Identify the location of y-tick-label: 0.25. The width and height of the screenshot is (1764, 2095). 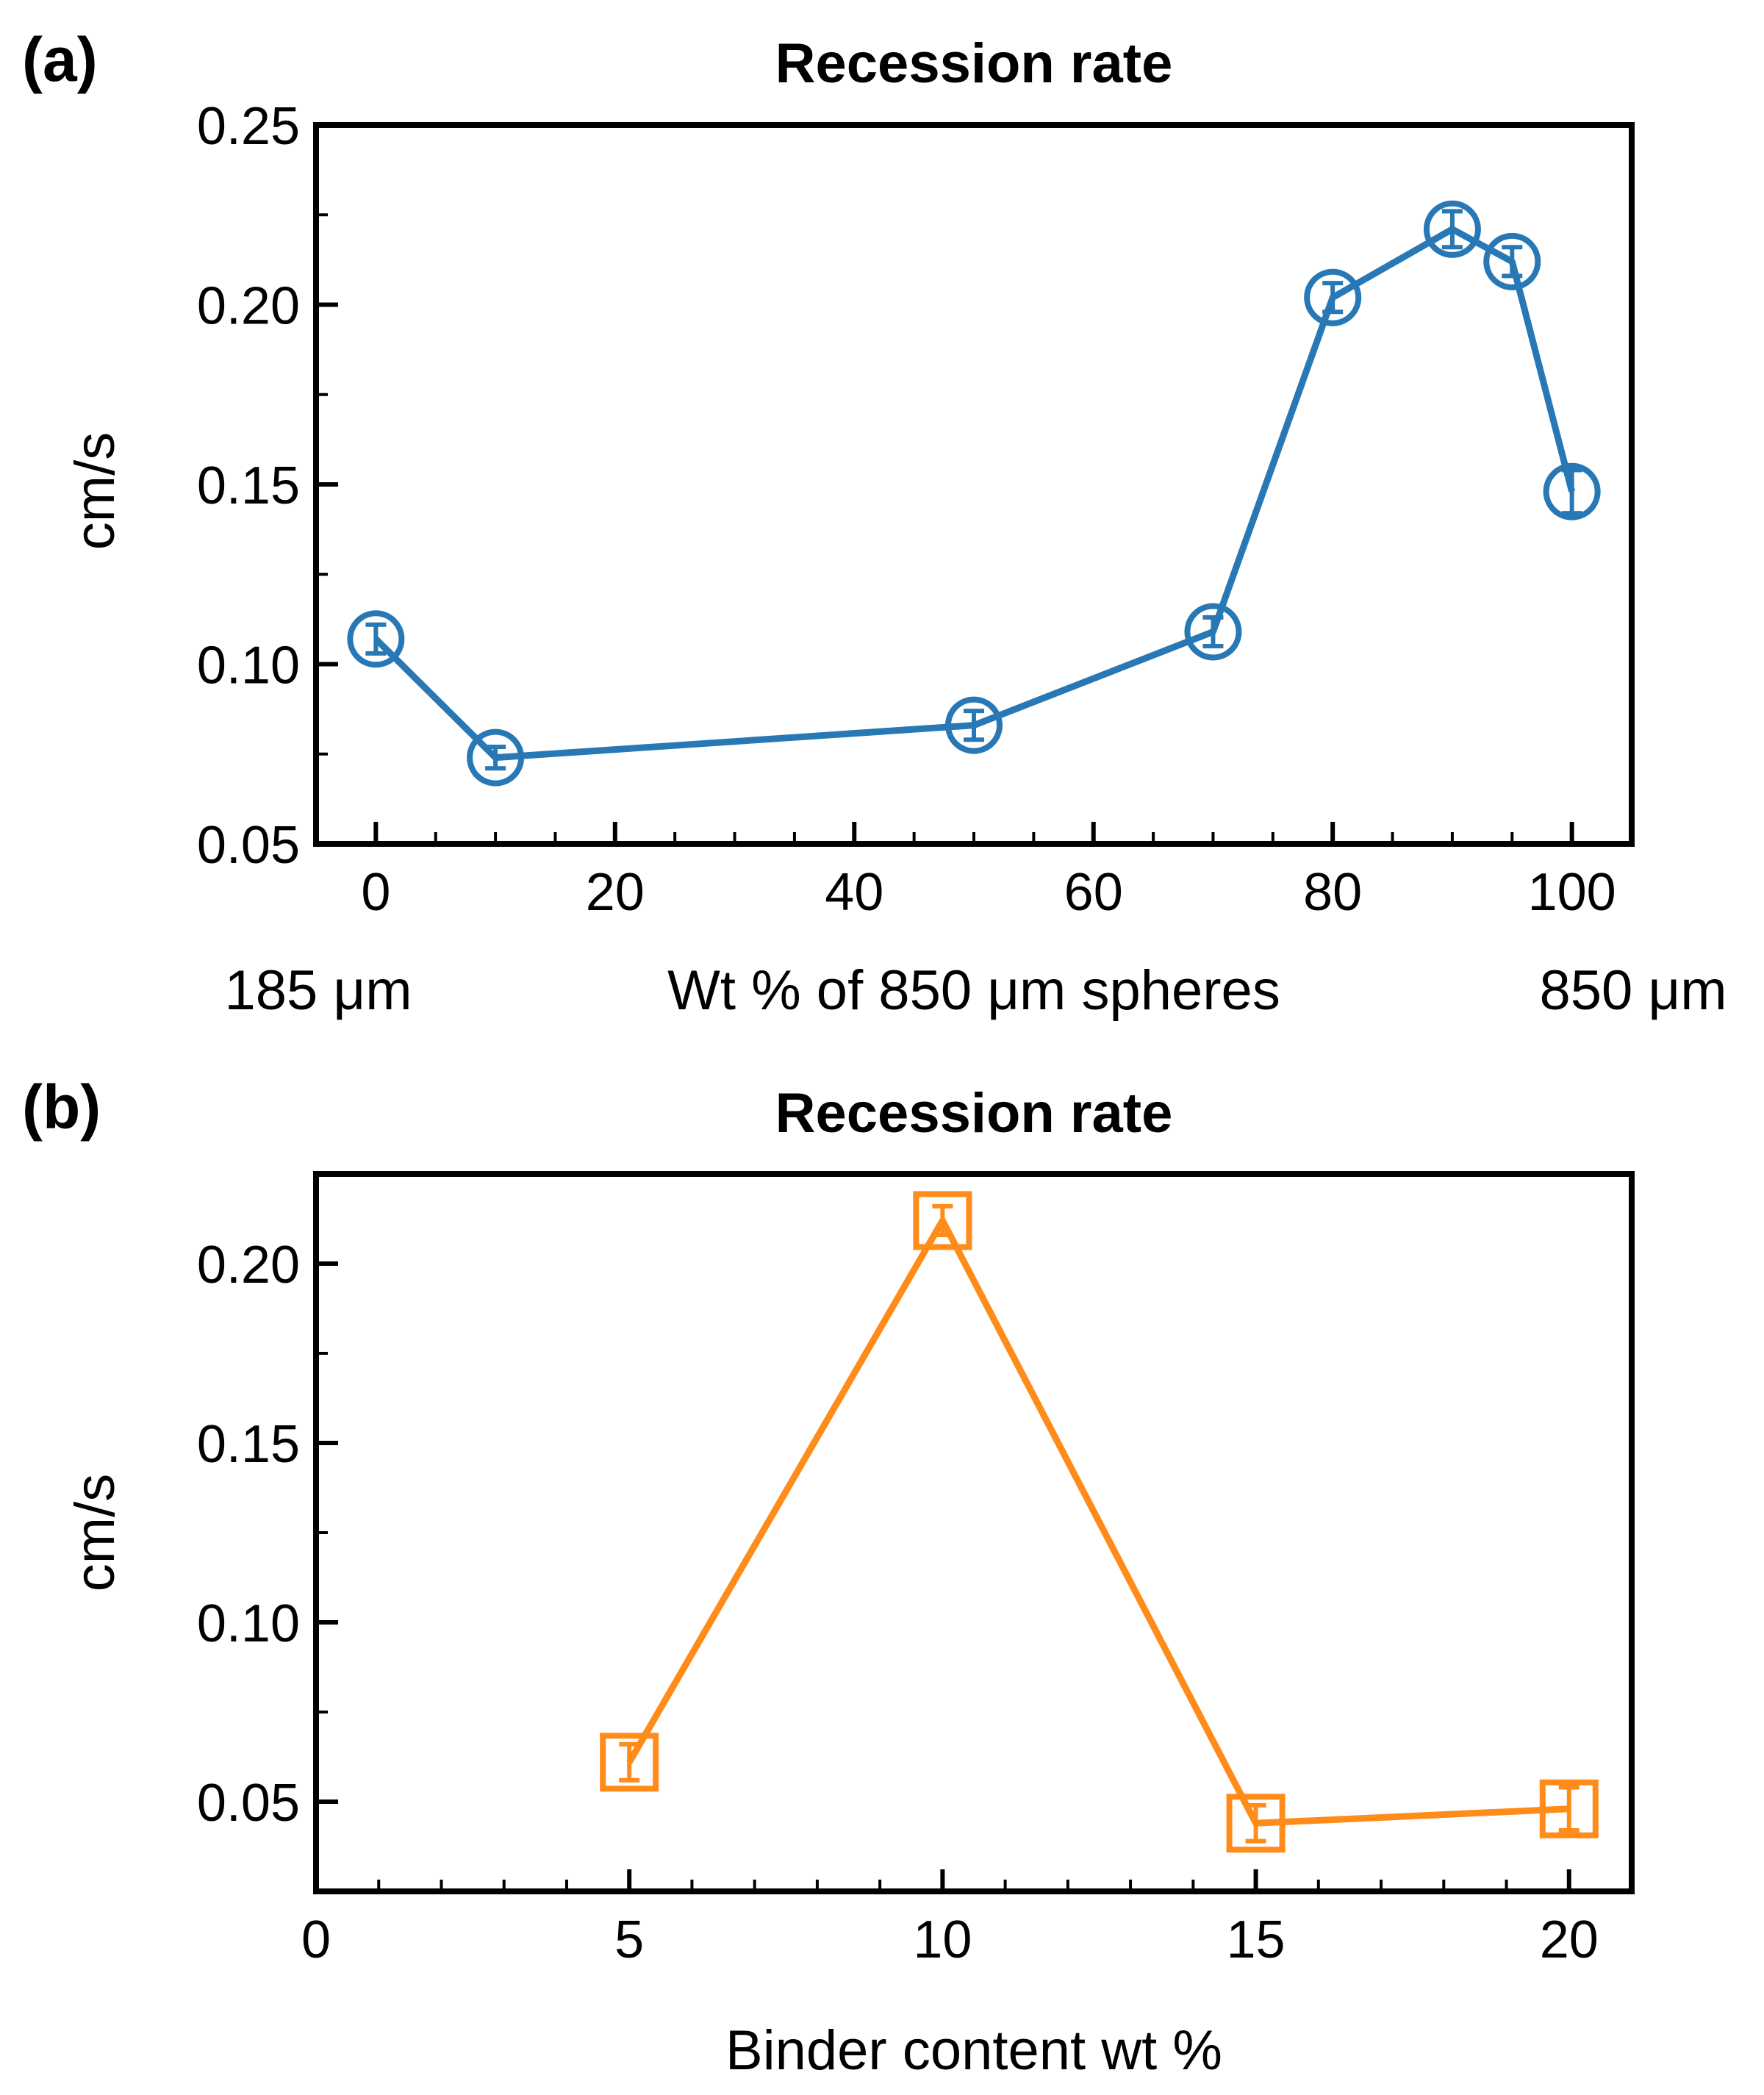
(248, 126).